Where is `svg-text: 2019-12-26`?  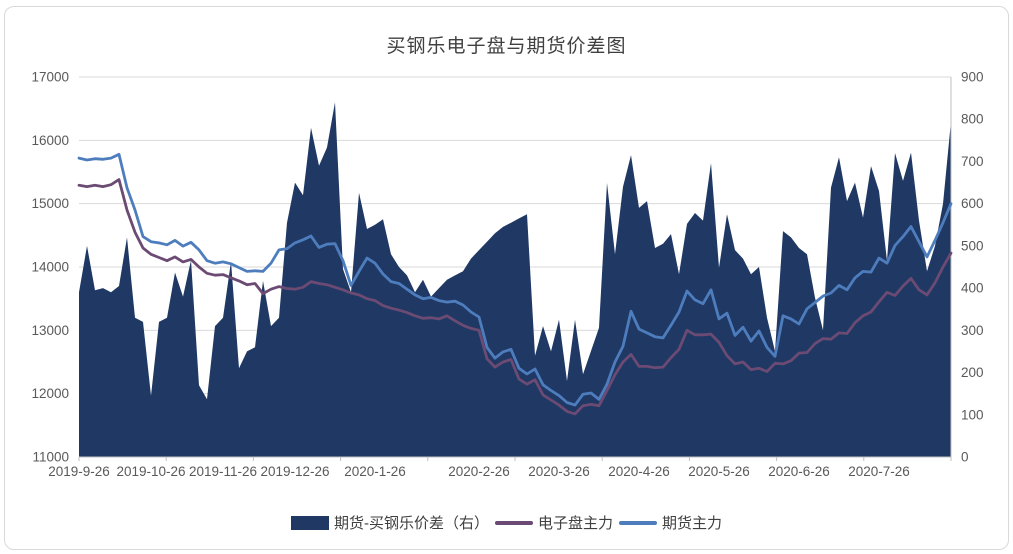
svg-text: 2019-12-26 is located at coordinates (294, 471).